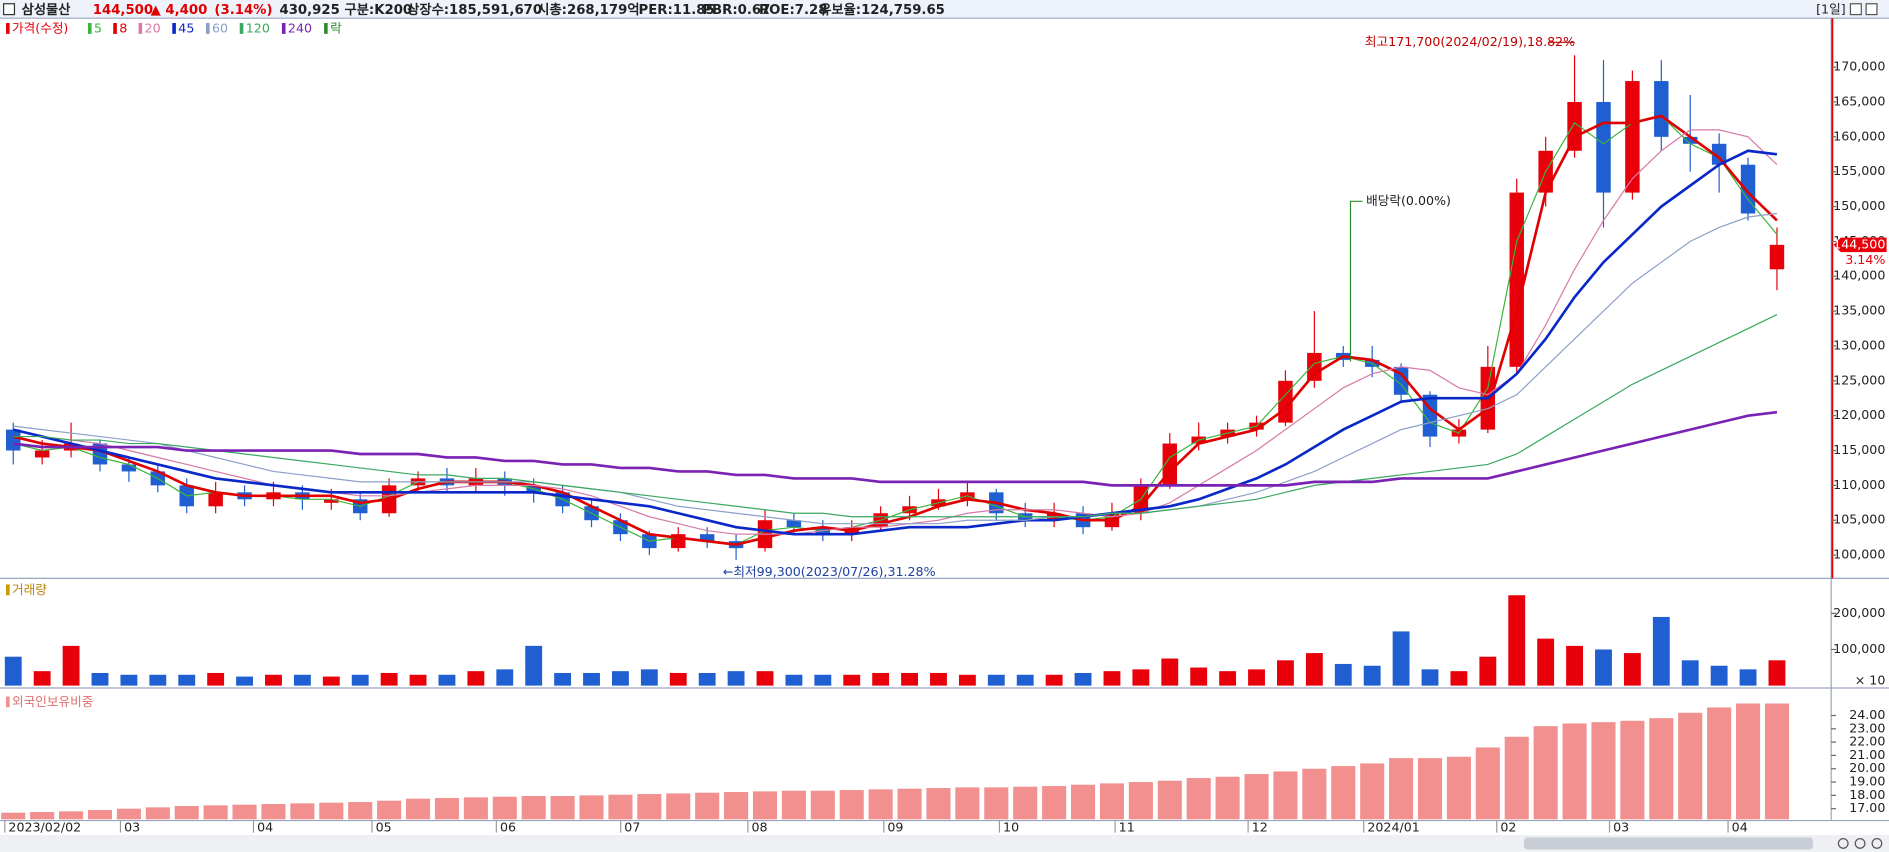 The width and height of the screenshot is (1889, 852). I want to click on period: [1일], so click(1831, 8).